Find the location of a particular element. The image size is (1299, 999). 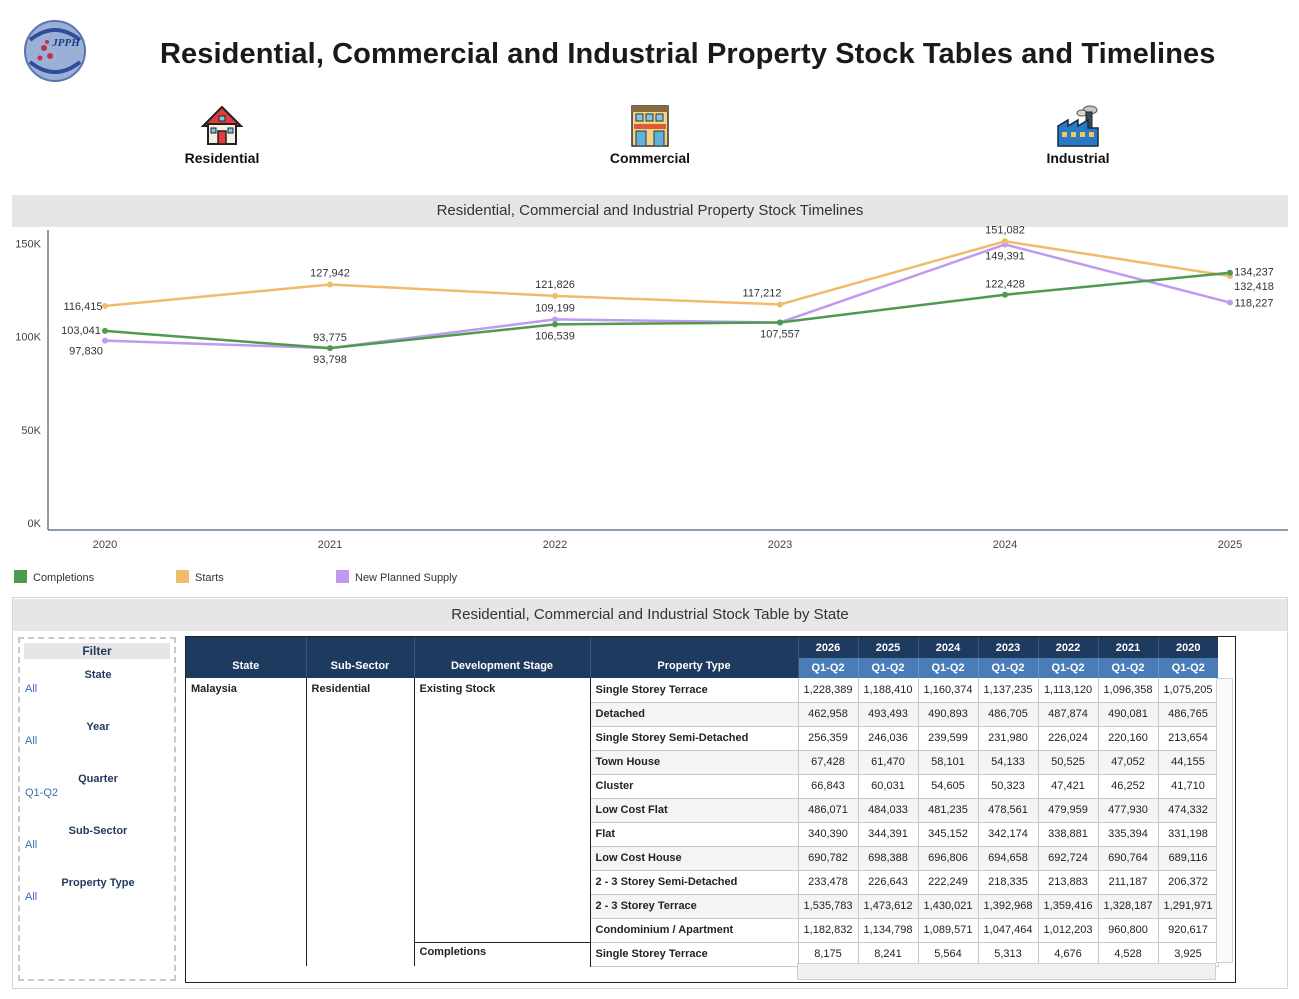

house-icon is located at coordinates (222, 125).